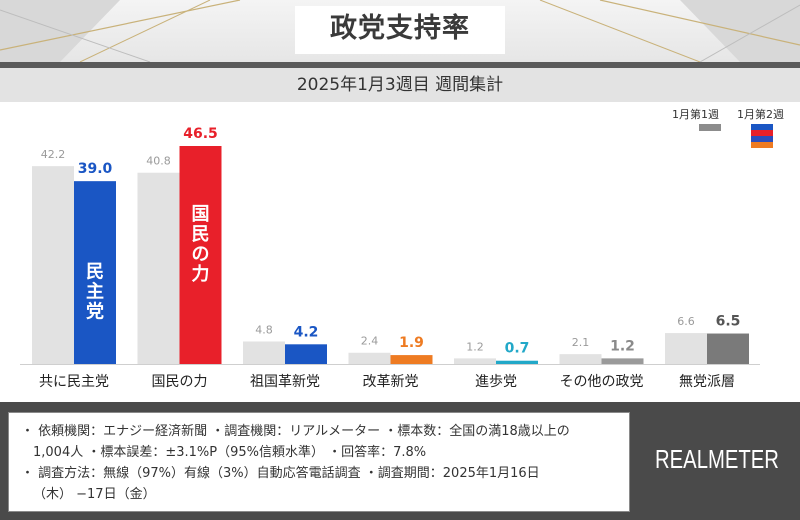  Describe the element at coordinates (230, 452) in the screenshot. I see `note-line: 1,004人 ・標本誤差：±3.1%P（95%信頼水準） ・回答率：7.8%` at that location.